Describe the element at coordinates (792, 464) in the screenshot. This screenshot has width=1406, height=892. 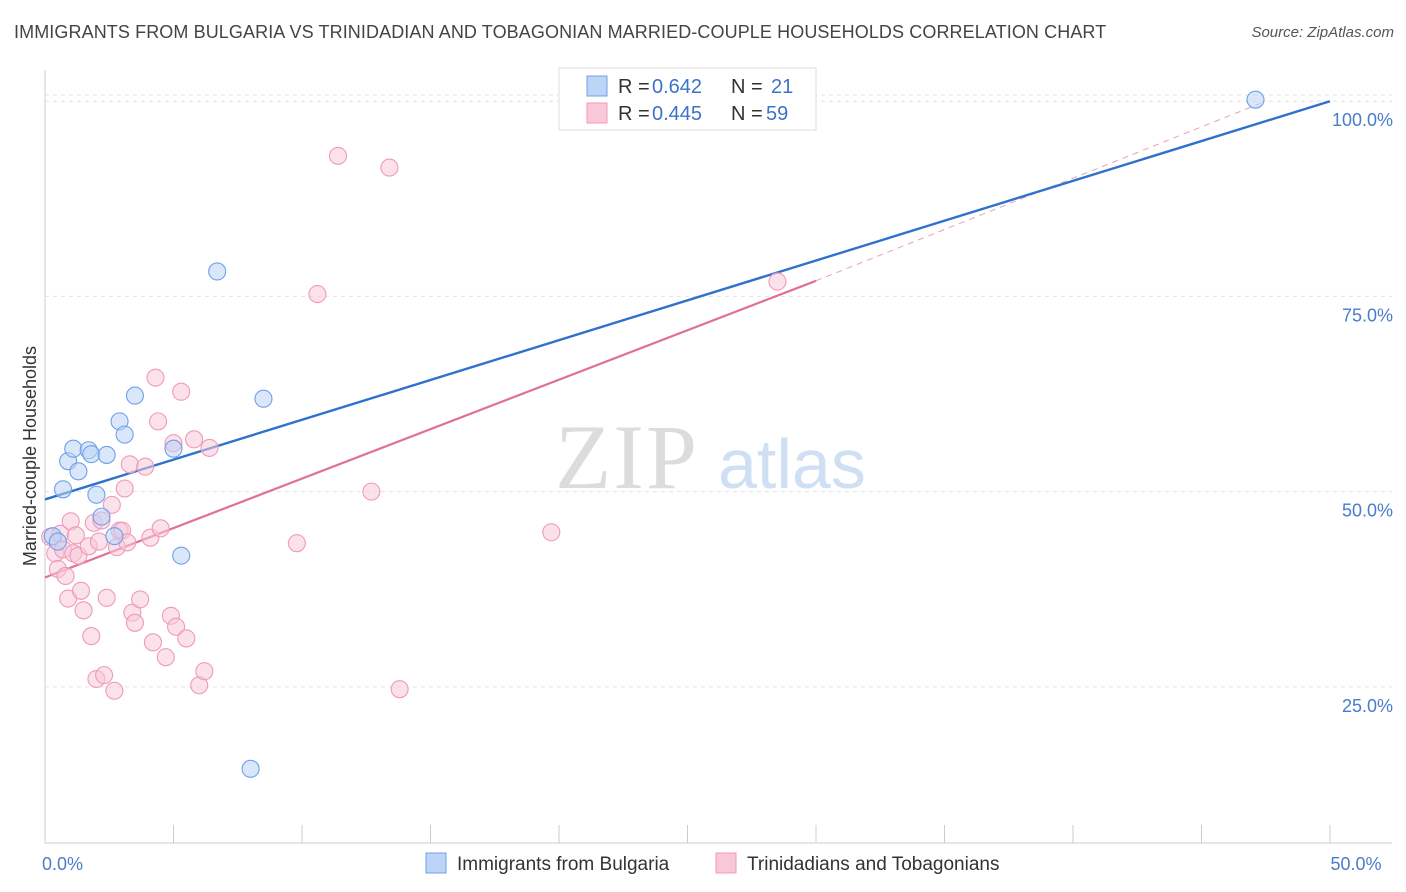
I see `watermark-atlas: atlas` at that location.